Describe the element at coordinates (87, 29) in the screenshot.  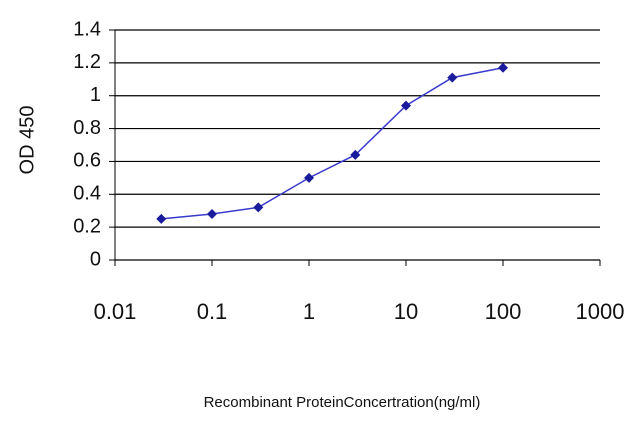
I see `y-tick-label: 1.4` at that location.